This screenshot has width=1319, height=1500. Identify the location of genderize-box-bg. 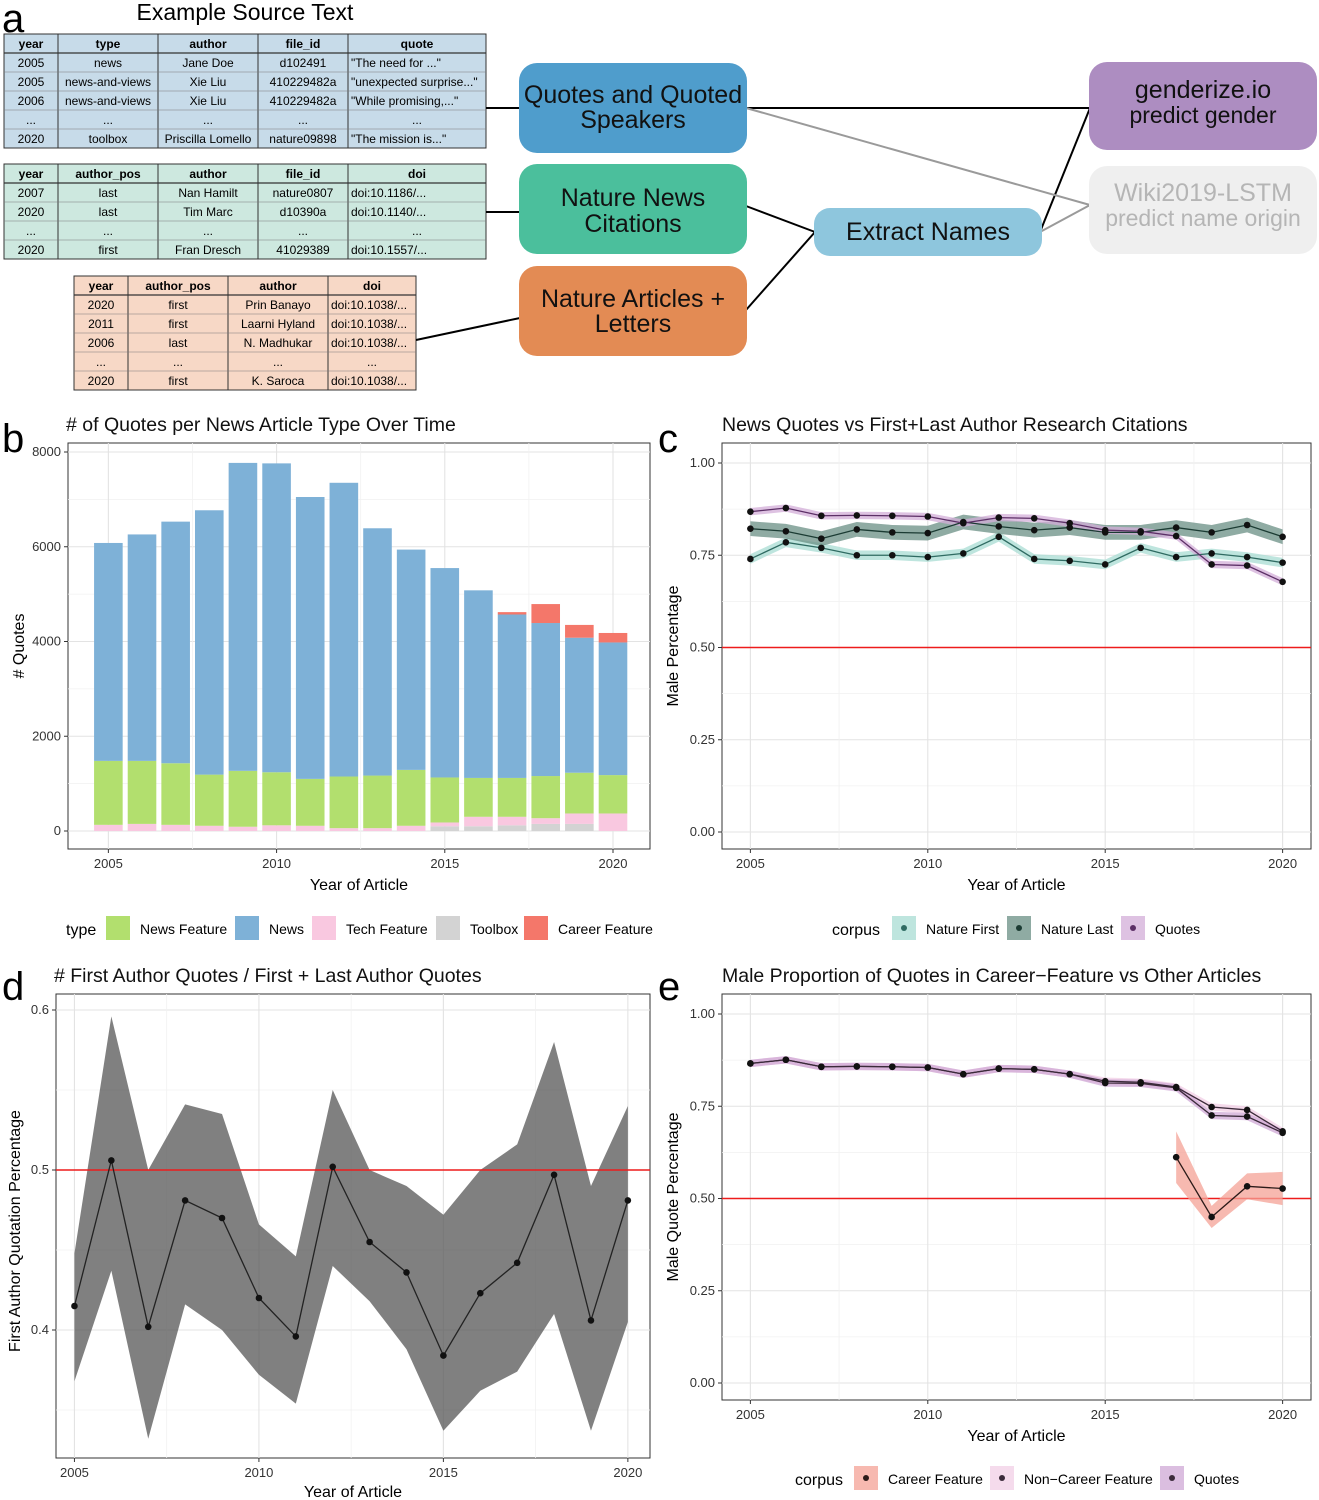
(1203, 106).